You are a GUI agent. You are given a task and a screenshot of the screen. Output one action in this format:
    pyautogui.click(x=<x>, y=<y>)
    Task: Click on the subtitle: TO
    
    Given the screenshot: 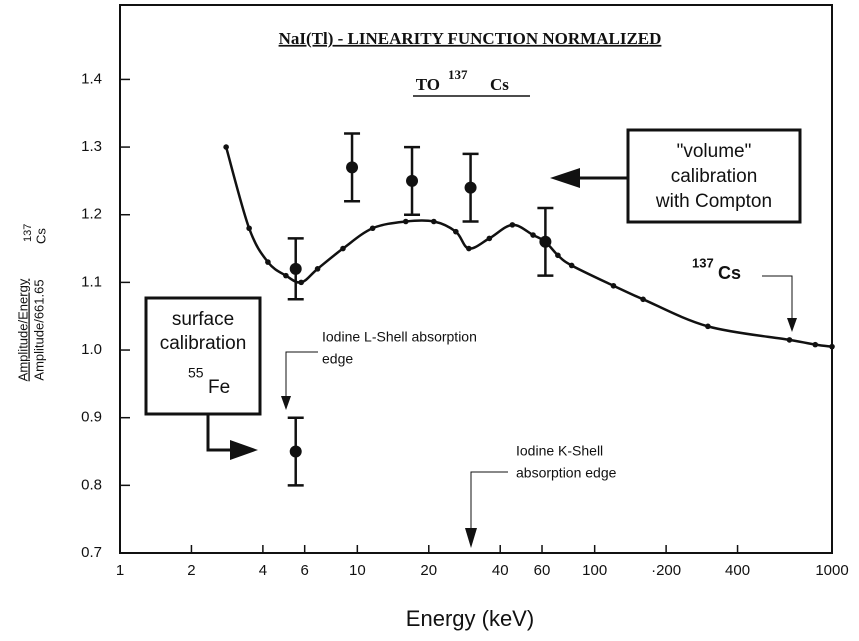 What is the action you would take?
    pyautogui.click(x=428, y=84)
    